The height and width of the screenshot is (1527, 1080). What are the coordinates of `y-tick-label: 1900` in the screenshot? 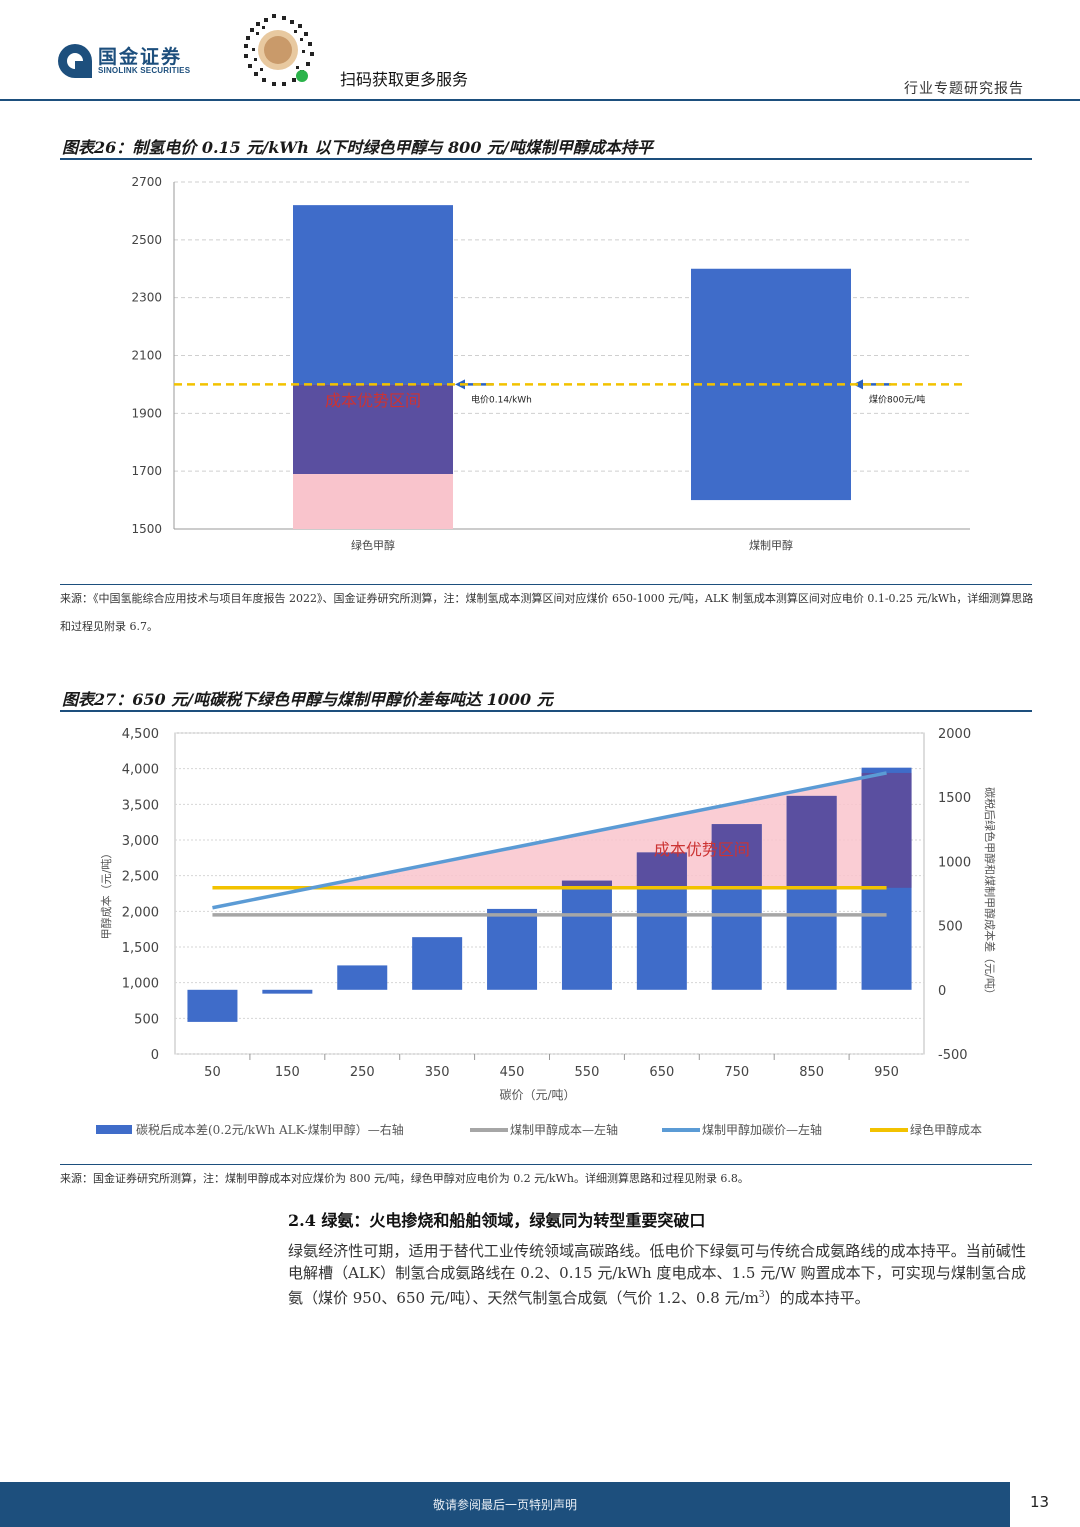 It's located at (146, 413).